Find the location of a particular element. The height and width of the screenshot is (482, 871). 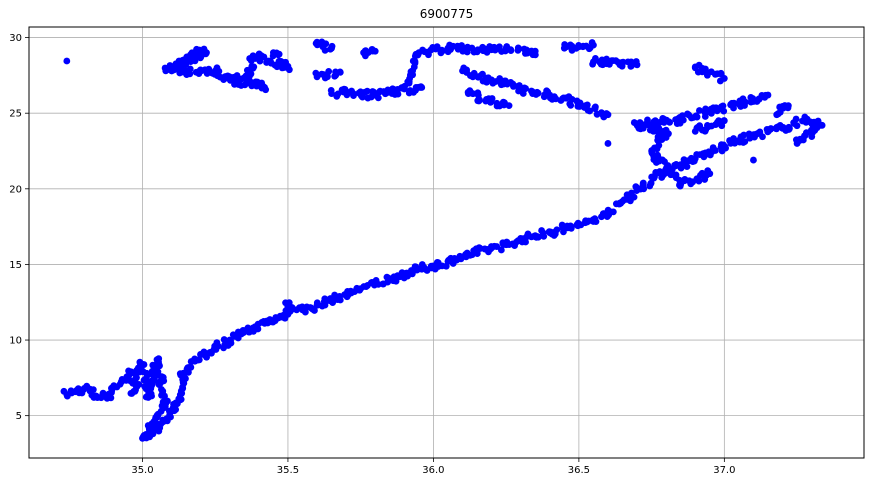

y-tick-label: 5 is located at coordinates (19, 416).